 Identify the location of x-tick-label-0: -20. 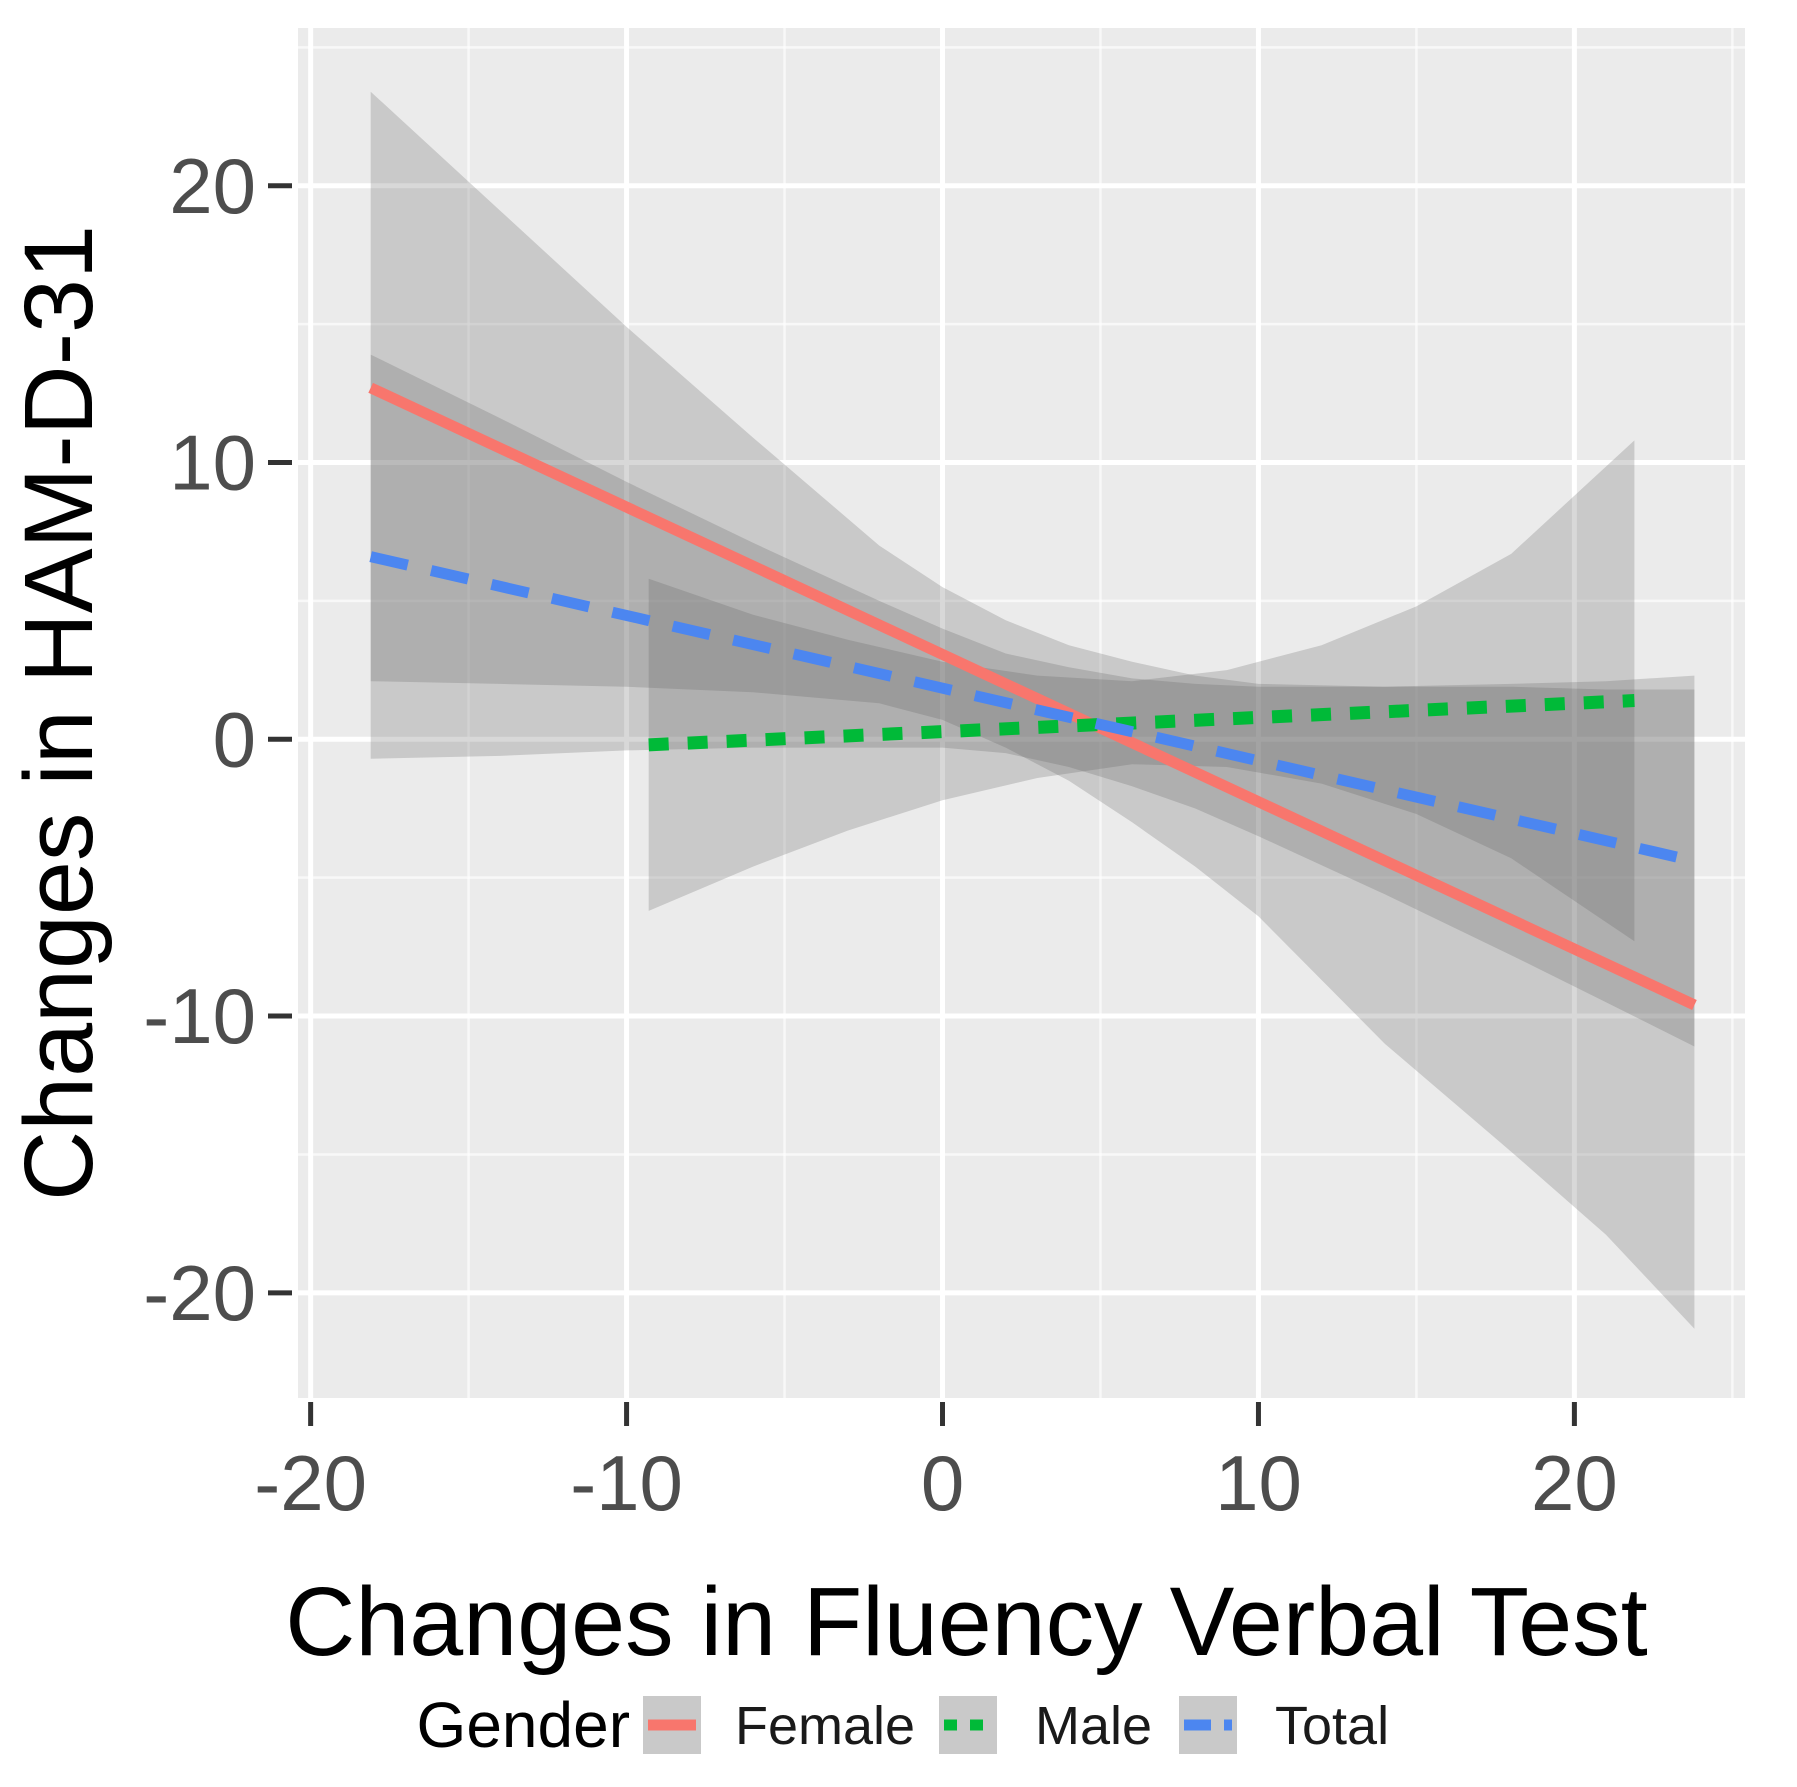
(310, 1483).